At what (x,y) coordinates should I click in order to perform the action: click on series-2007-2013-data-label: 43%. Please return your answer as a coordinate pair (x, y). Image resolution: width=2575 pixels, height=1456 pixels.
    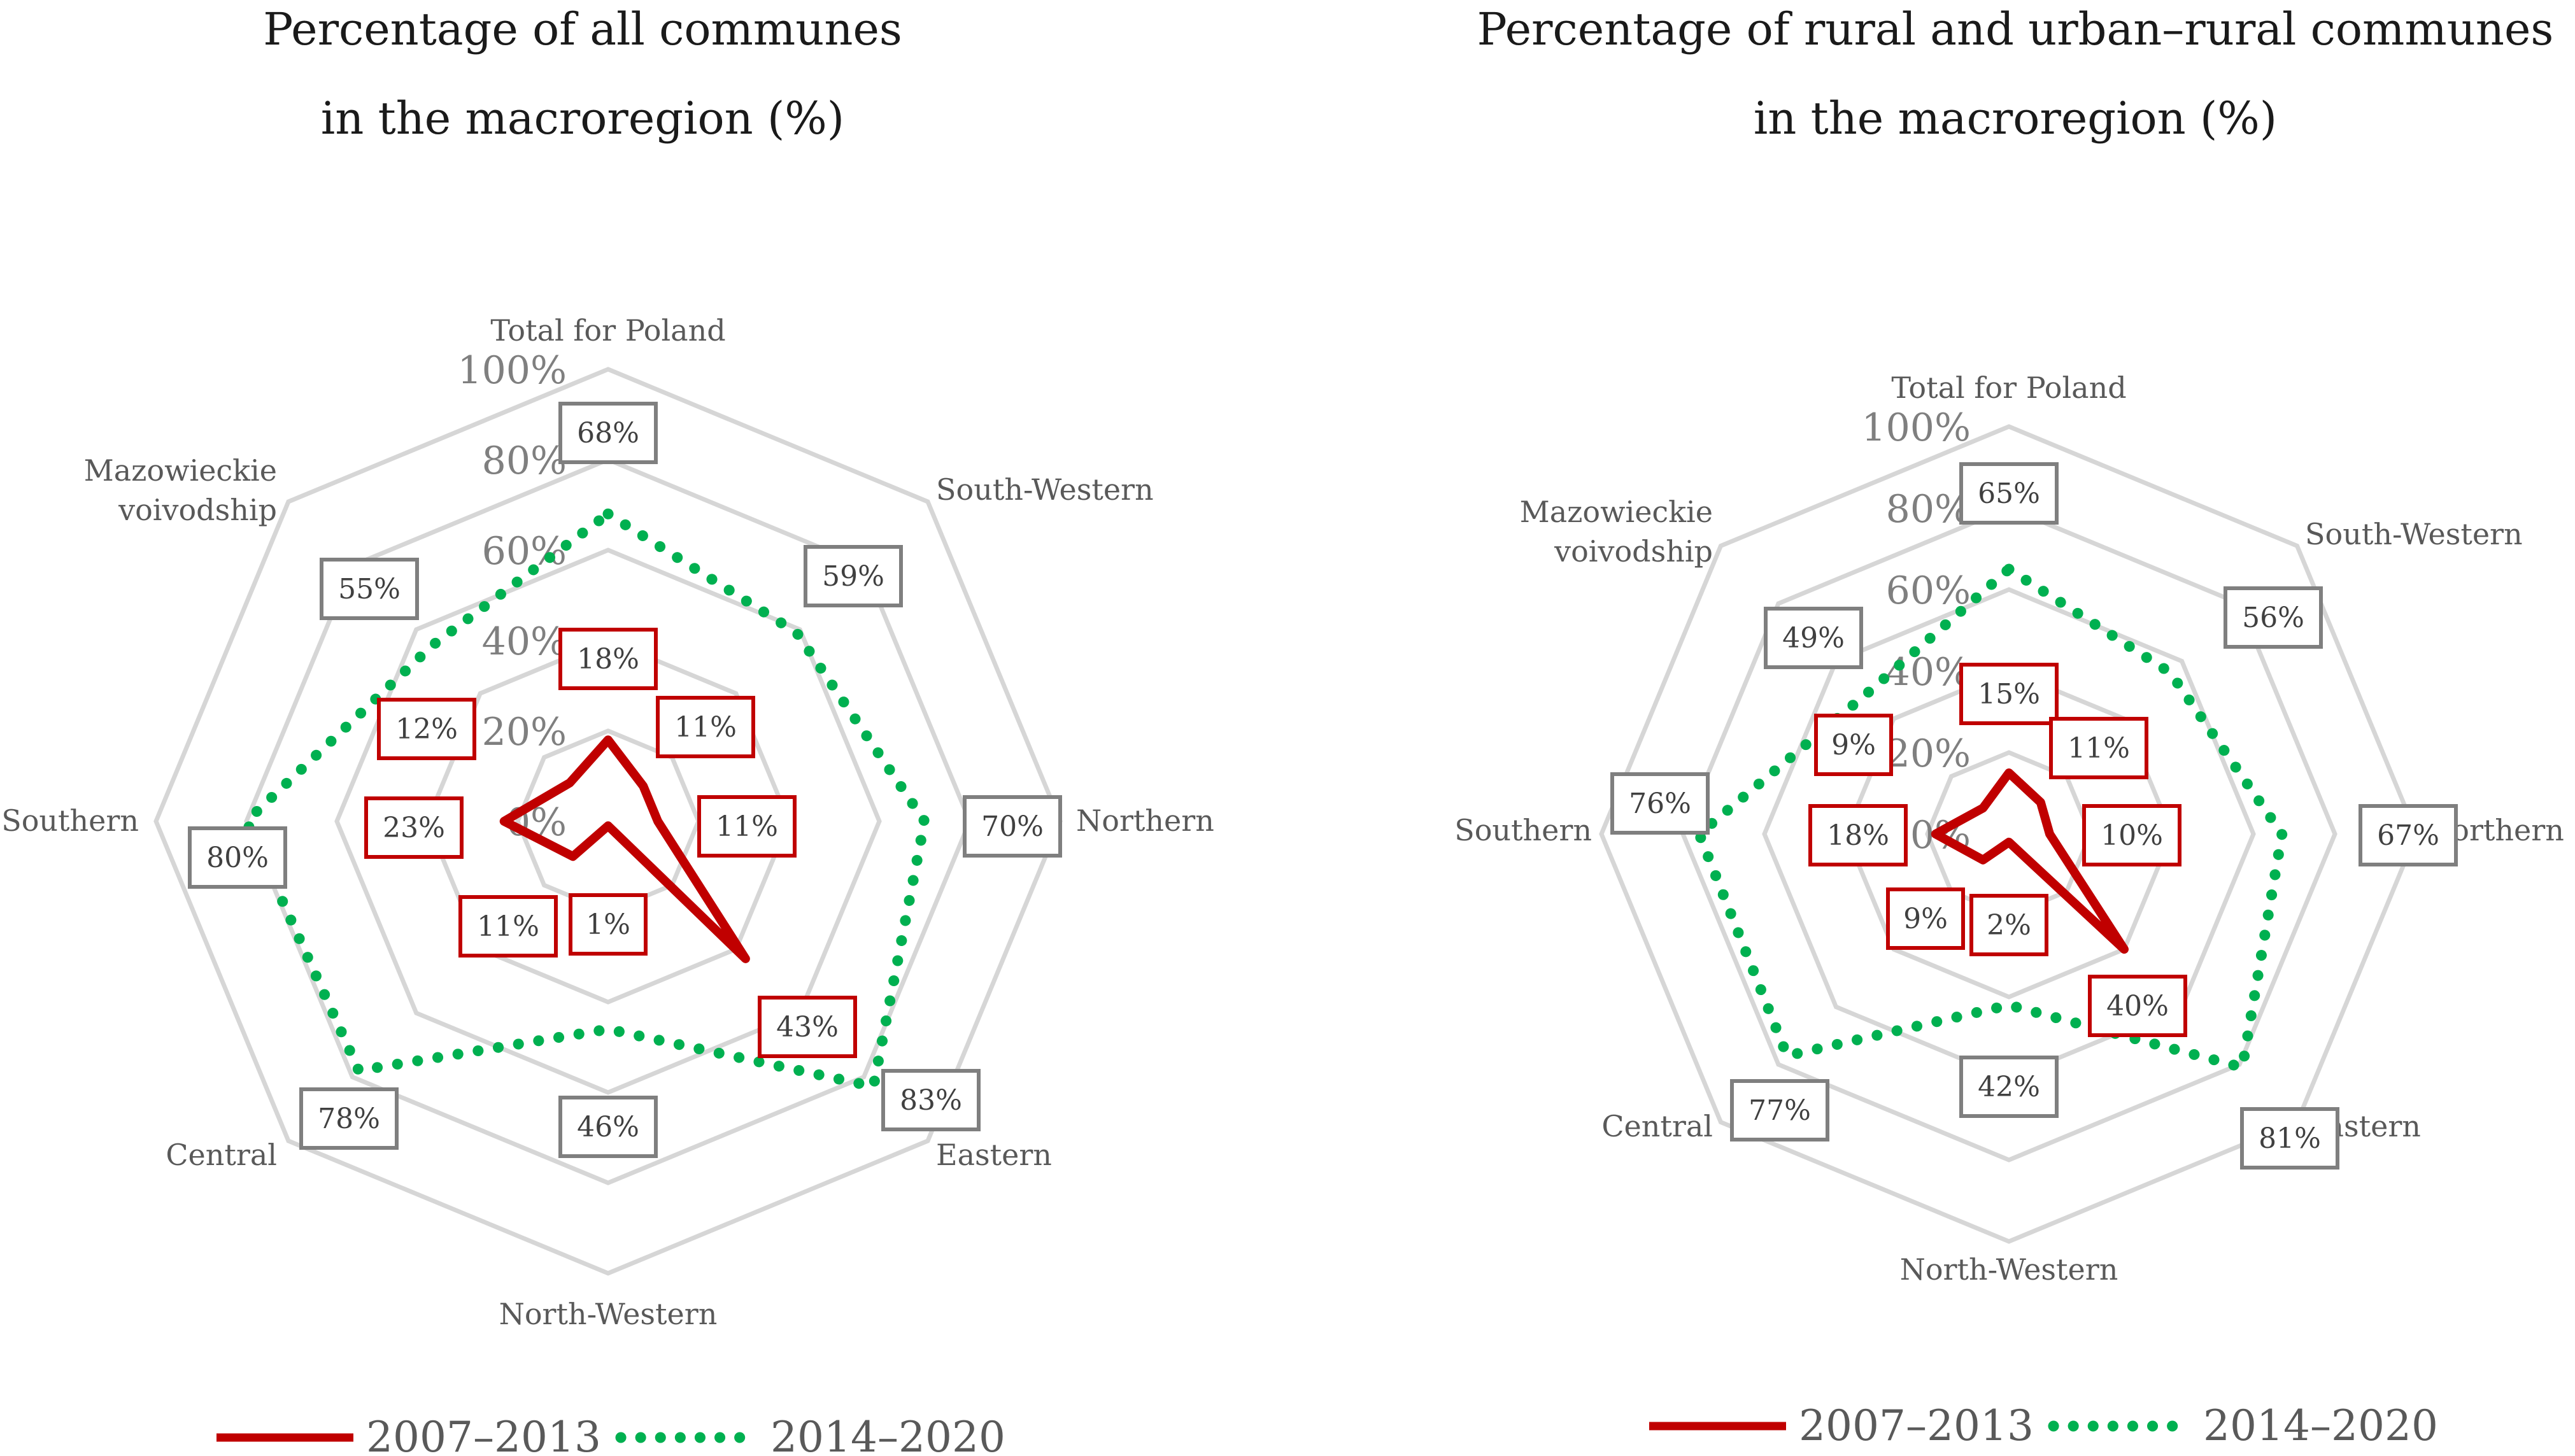
    Looking at the image, I should click on (807, 1027).